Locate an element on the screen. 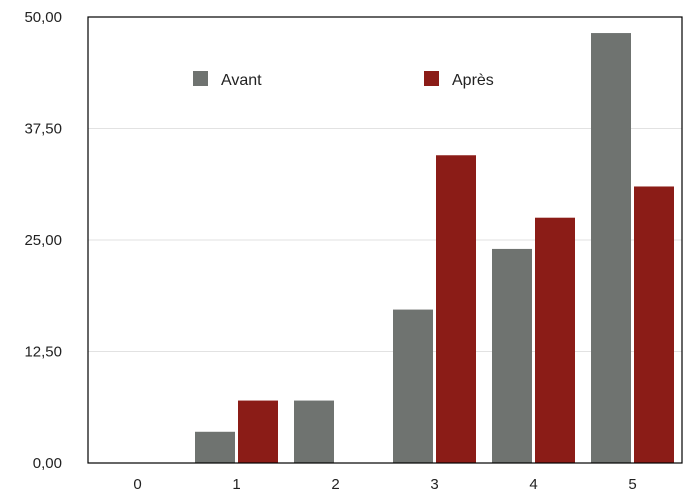 This screenshot has height=495, width=686. x-tick-label: 1 is located at coordinates (236, 484).